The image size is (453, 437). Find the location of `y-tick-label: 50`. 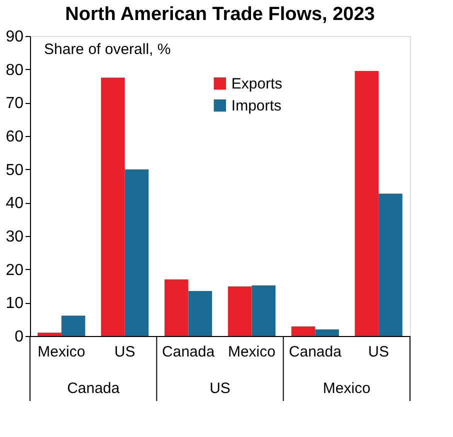

y-tick-label: 50 is located at coordinates (15, 170).